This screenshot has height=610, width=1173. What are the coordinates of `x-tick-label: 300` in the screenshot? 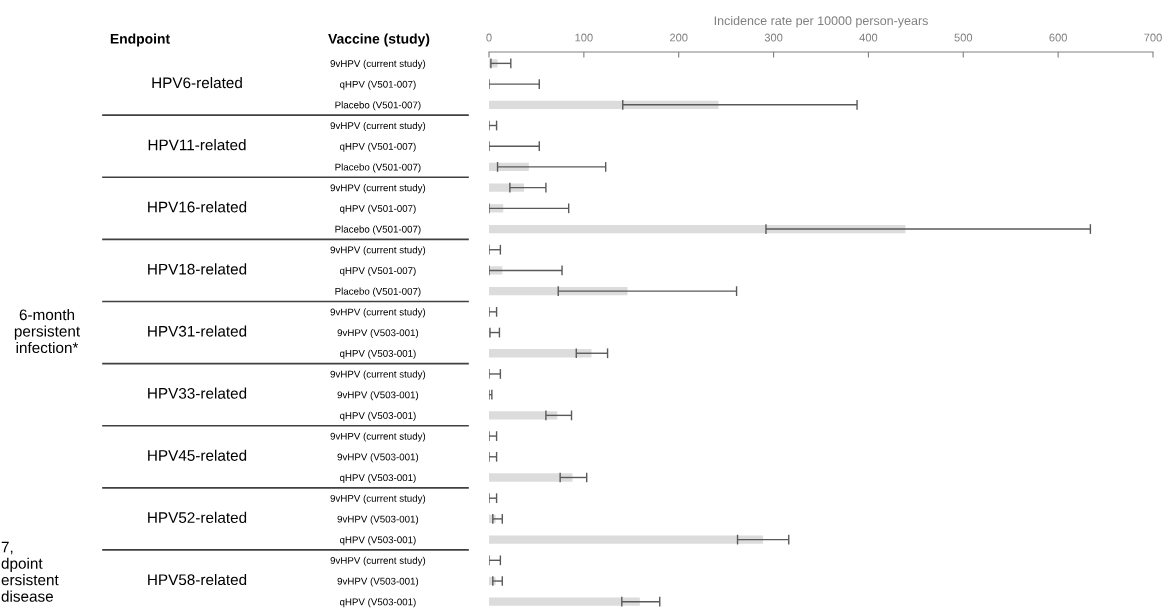 It's located at (773, 37).